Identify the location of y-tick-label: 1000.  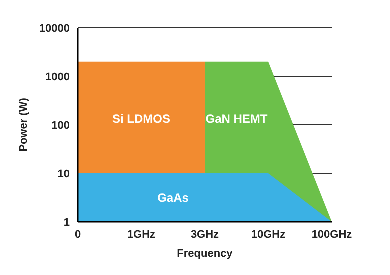
(58, 77).